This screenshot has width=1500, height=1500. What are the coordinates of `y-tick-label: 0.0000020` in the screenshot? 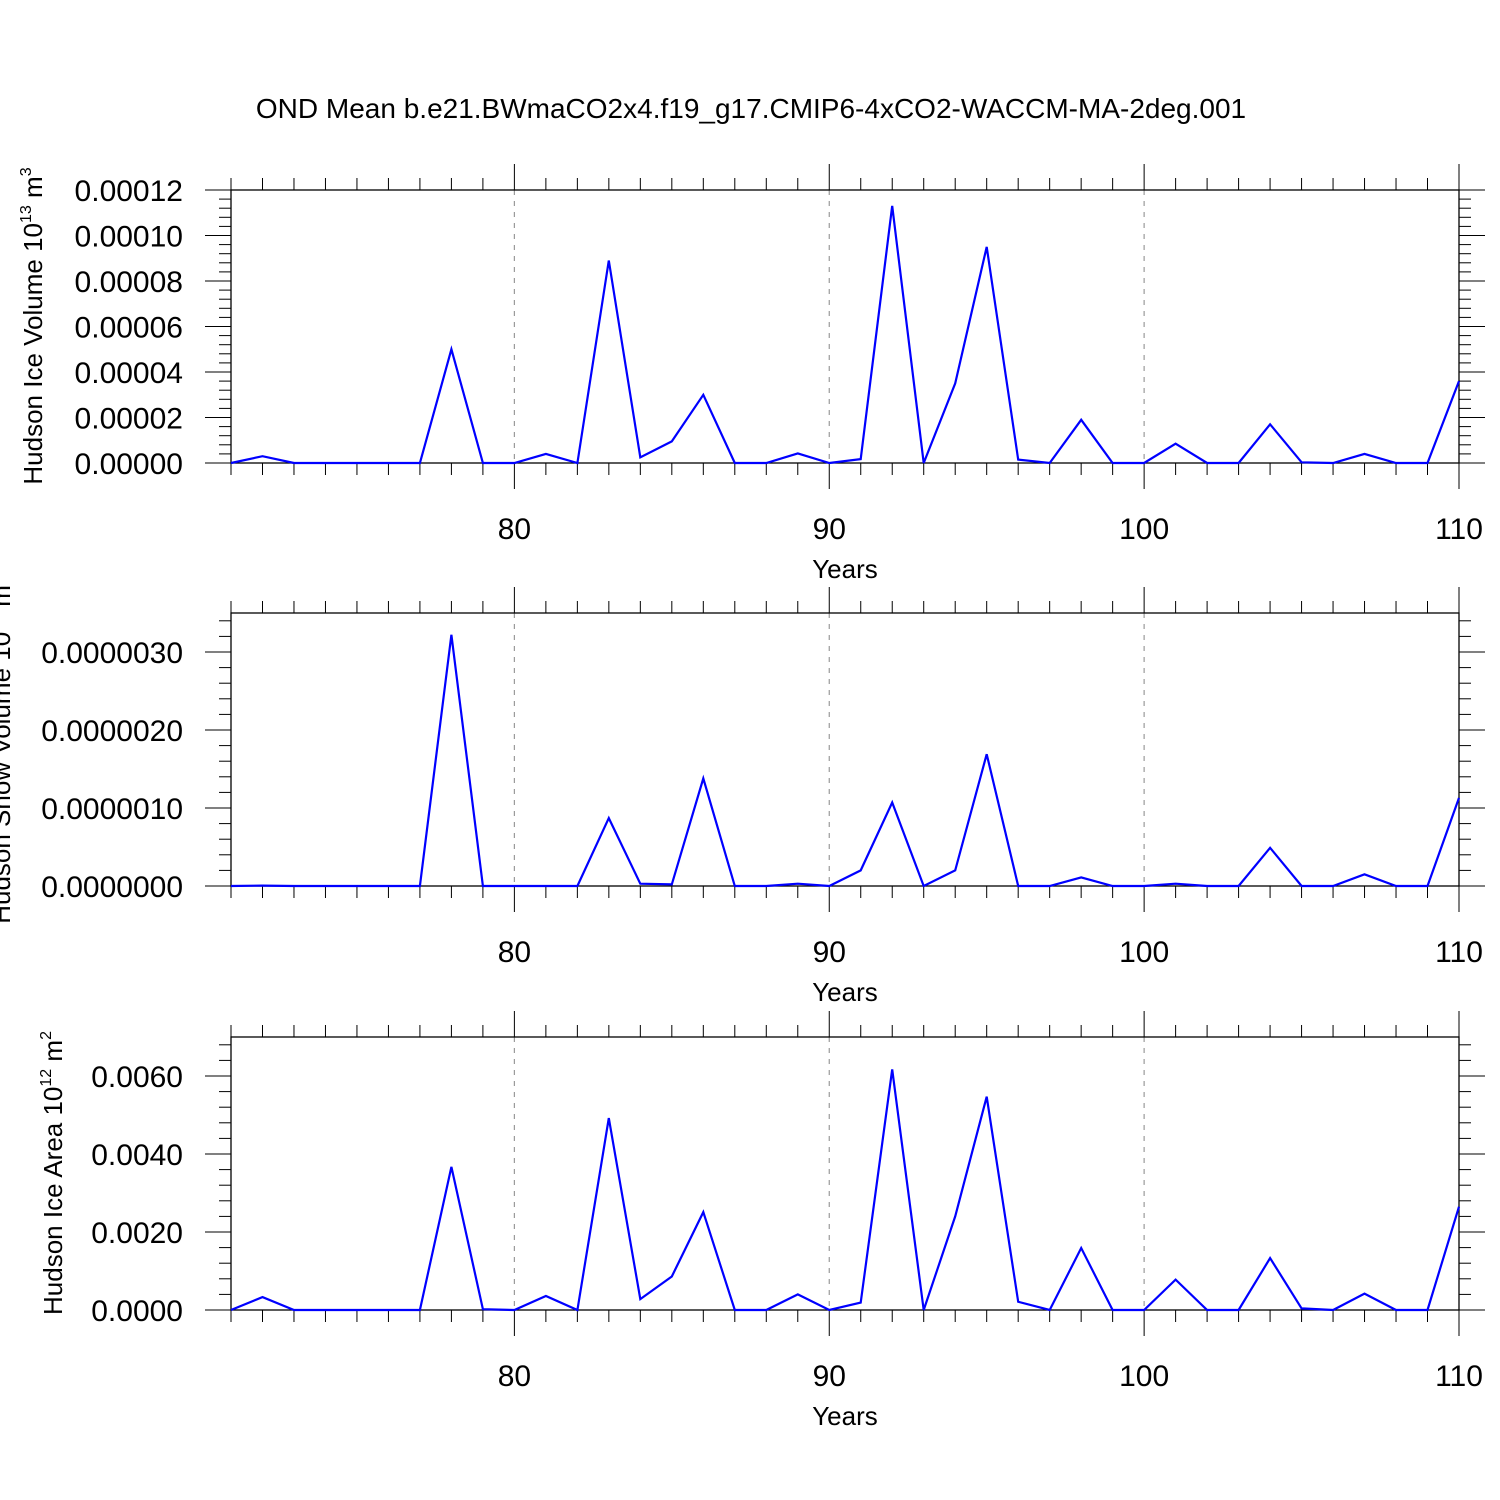 It's located at (112, 731).